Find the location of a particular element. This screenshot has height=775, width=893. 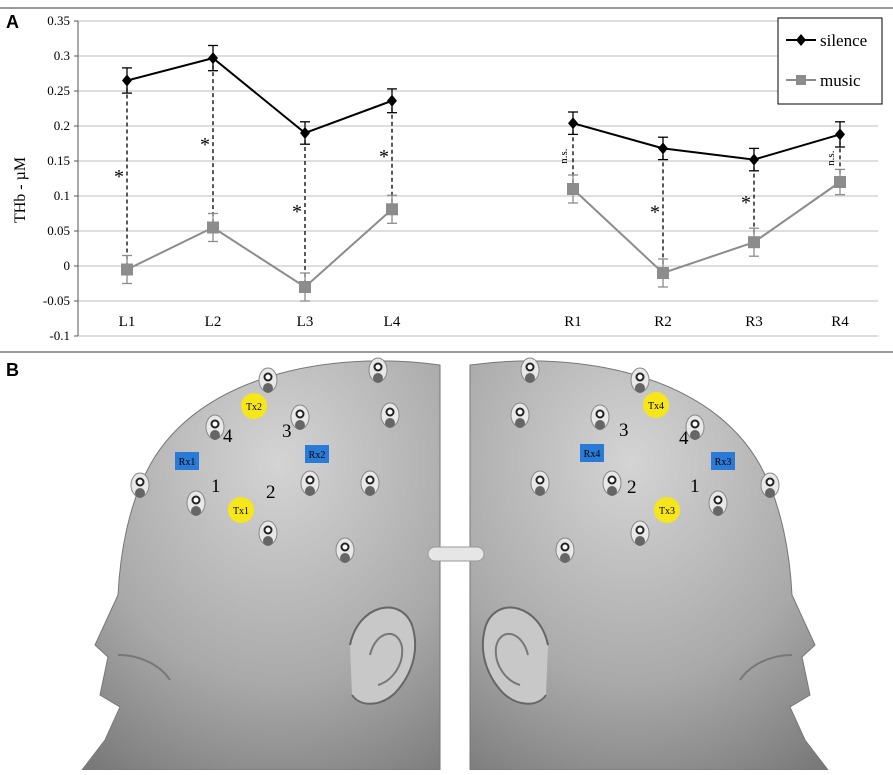

rx1-label: Rx1 is located at coordinates (187, 462).